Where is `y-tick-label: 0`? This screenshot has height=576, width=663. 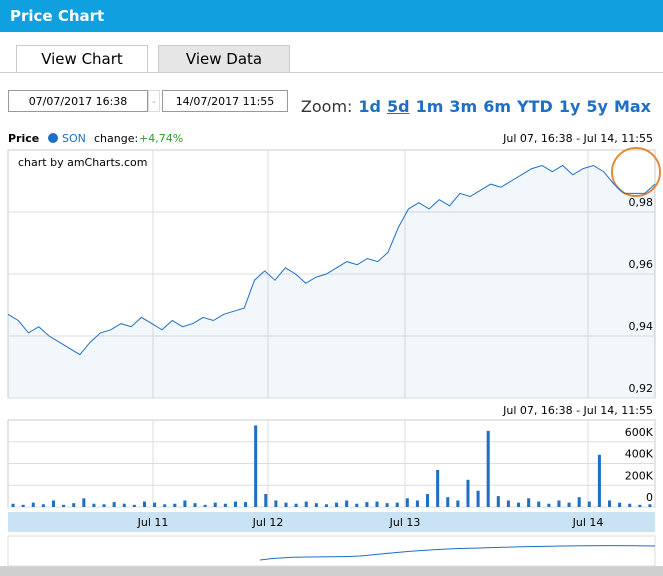 y-tick-label: 0 is located at coordinates (649, 497).